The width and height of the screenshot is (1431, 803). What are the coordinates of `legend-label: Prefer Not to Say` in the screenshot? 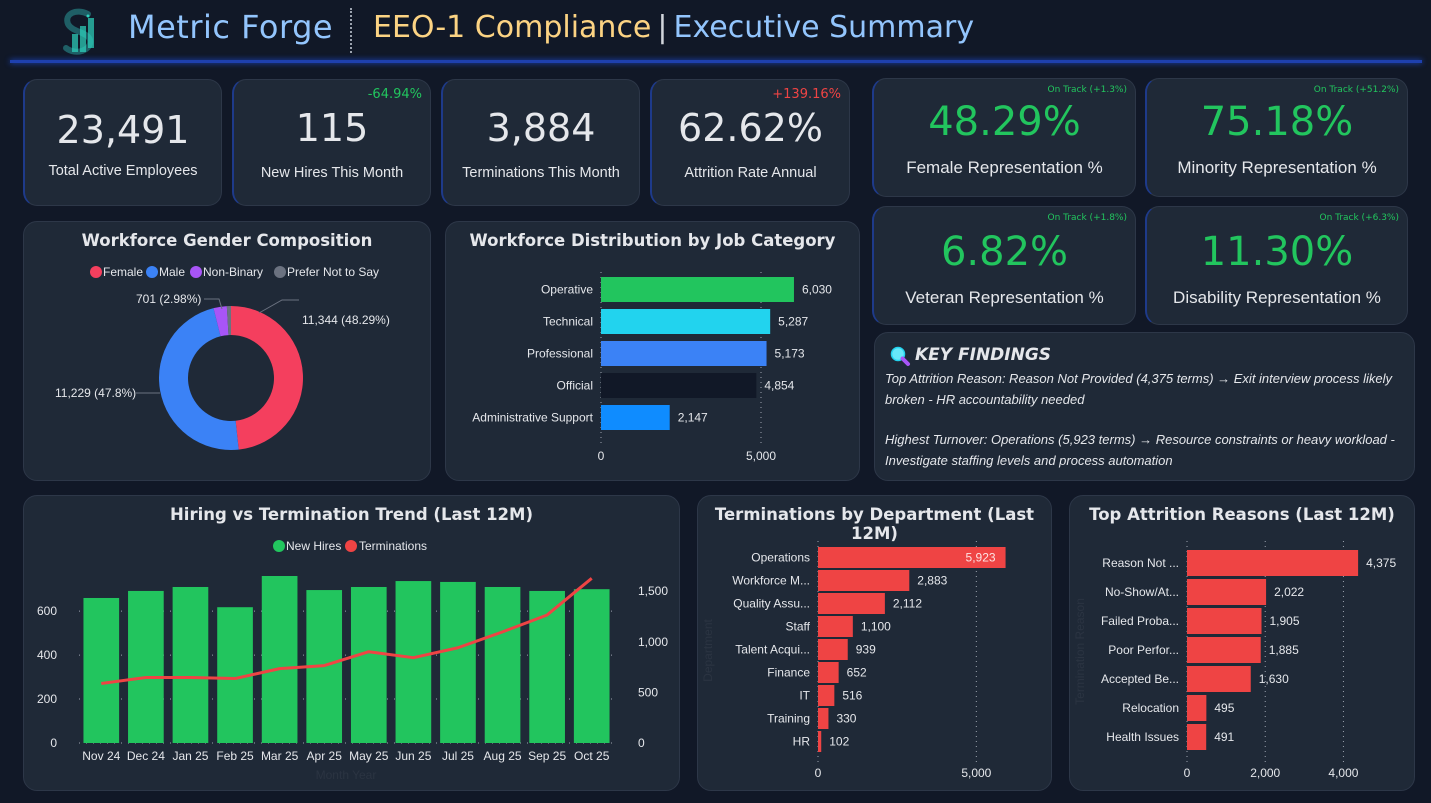 It's located at (333, 272).